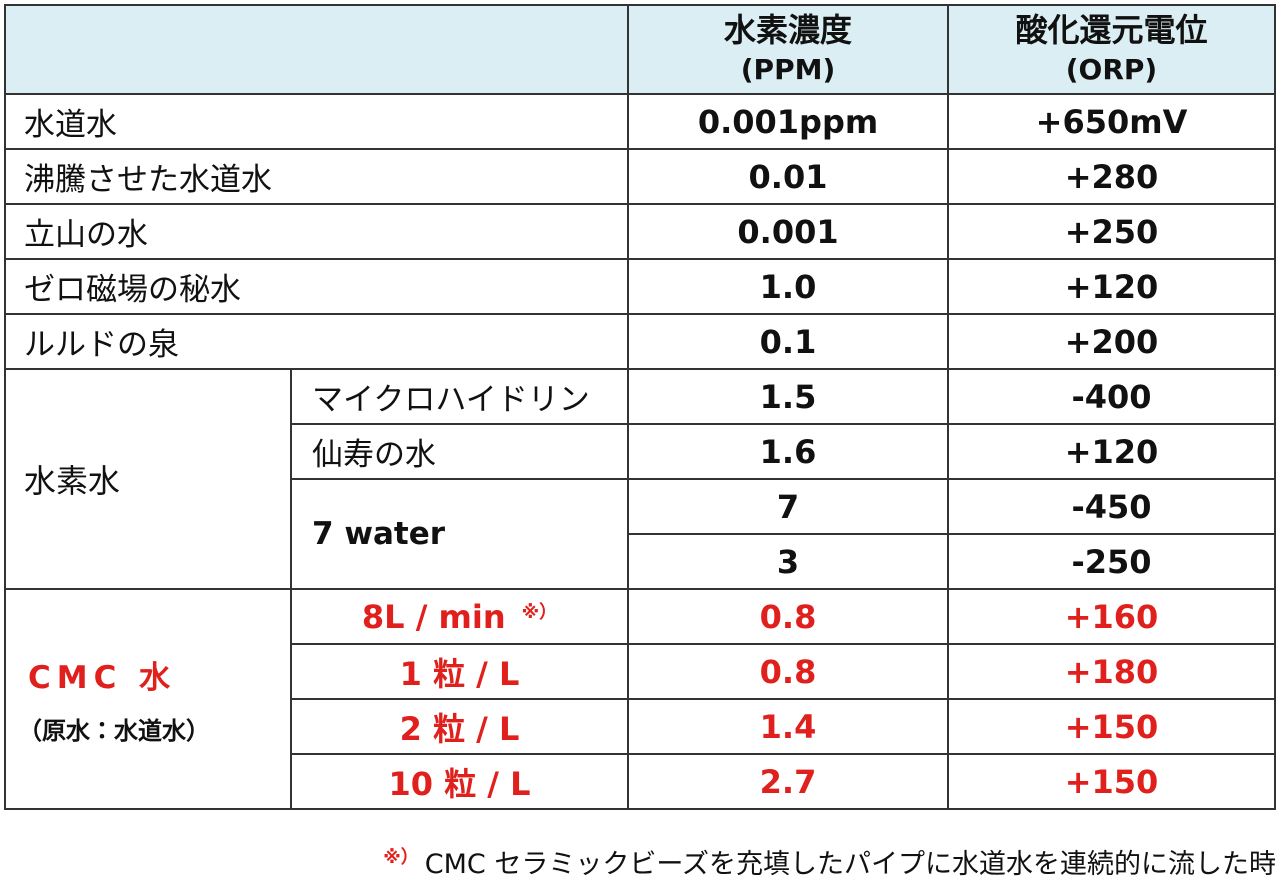  Describe the element at coordinates (316, 49) in the screenshot. I see `header-empty` at that location.